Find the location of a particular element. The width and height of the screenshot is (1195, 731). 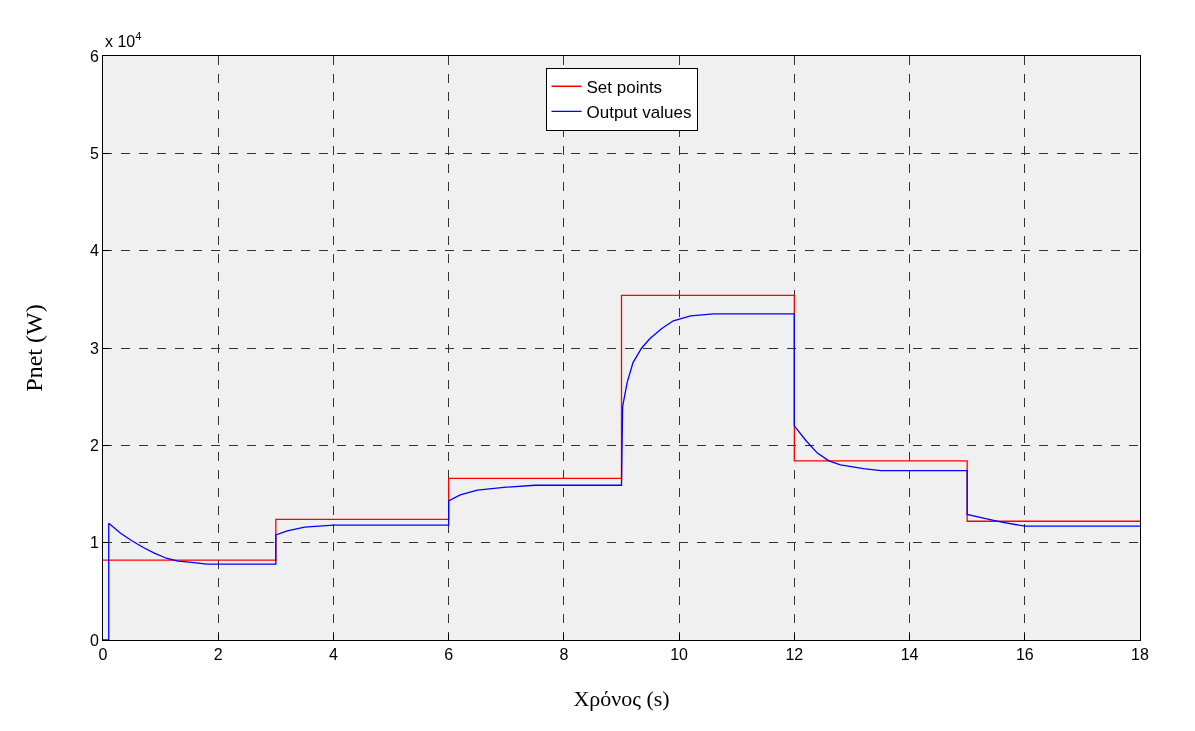

text: x 10$^{4}$ is located at coordinates (123, 40).